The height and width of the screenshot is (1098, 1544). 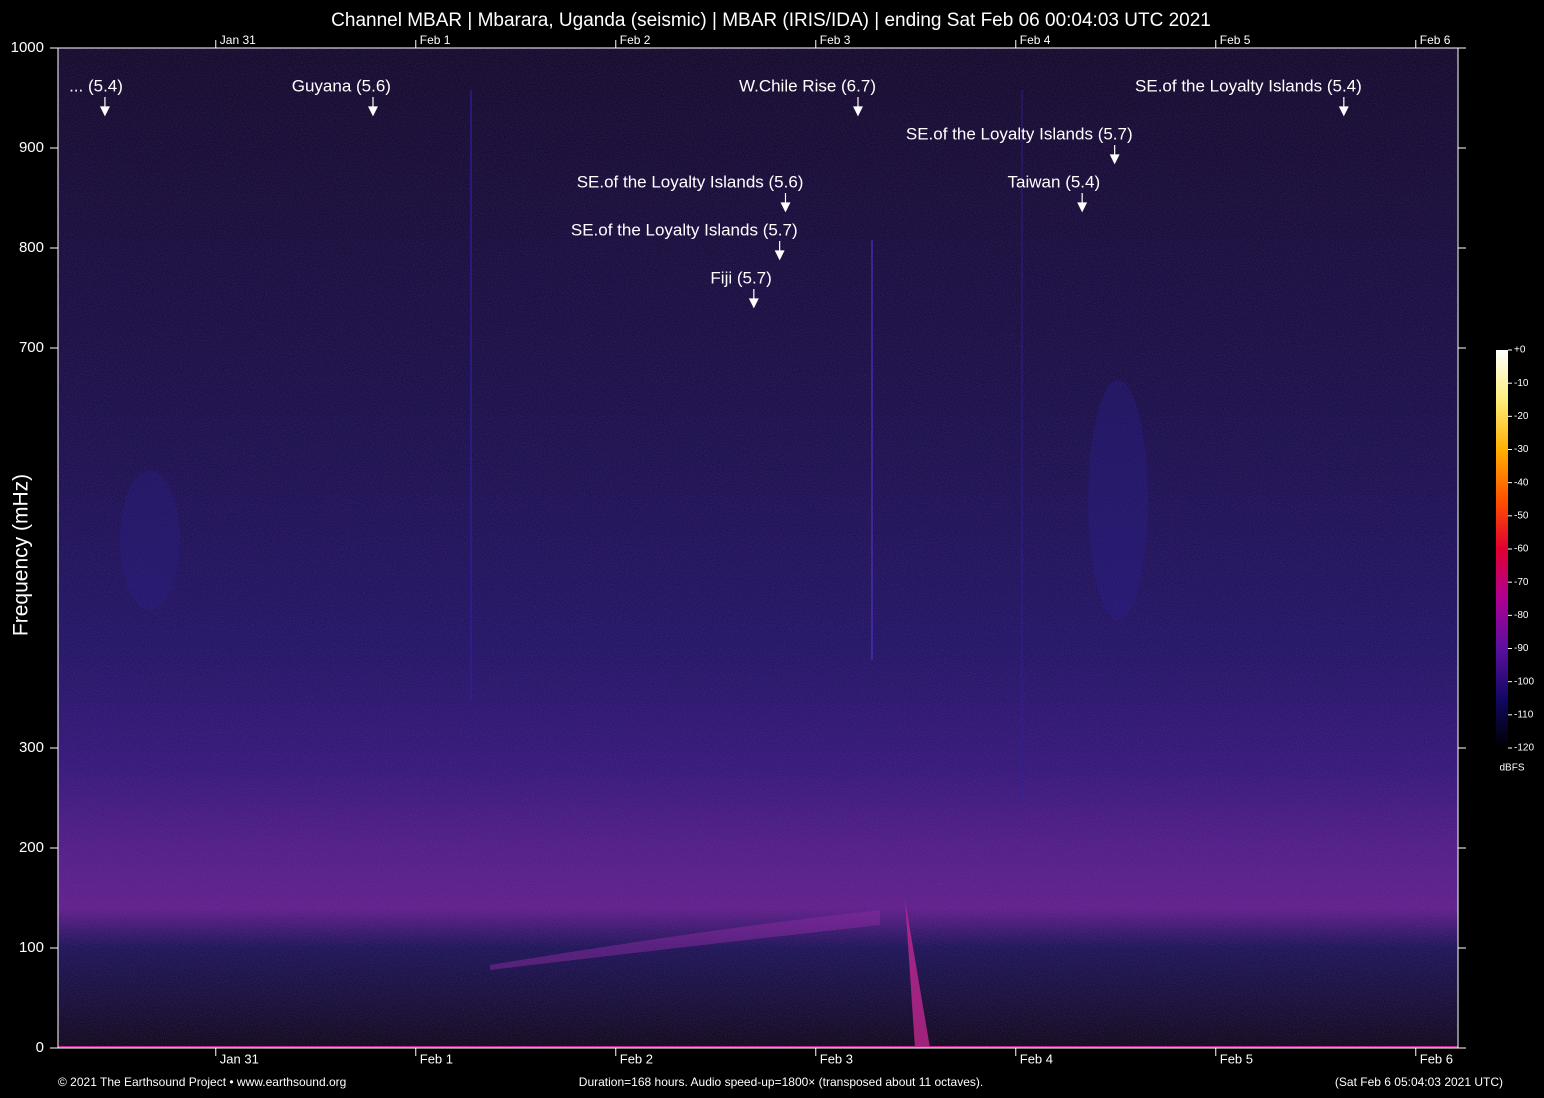 I want to click on x-tick-label-top: Feb 1, so click(x=435, y=40).